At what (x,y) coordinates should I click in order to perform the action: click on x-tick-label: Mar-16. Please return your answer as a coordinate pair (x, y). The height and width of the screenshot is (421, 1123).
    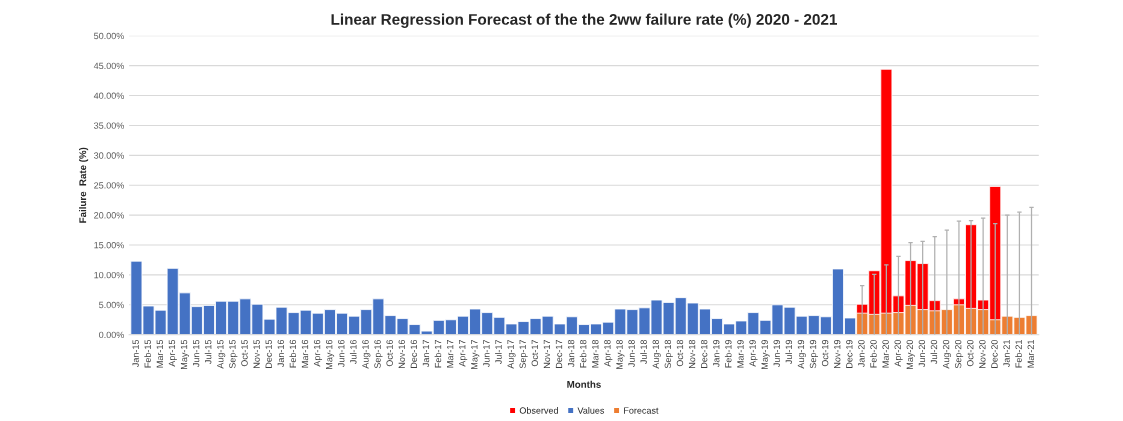
    Looking at the image, I should click on (305, 353).